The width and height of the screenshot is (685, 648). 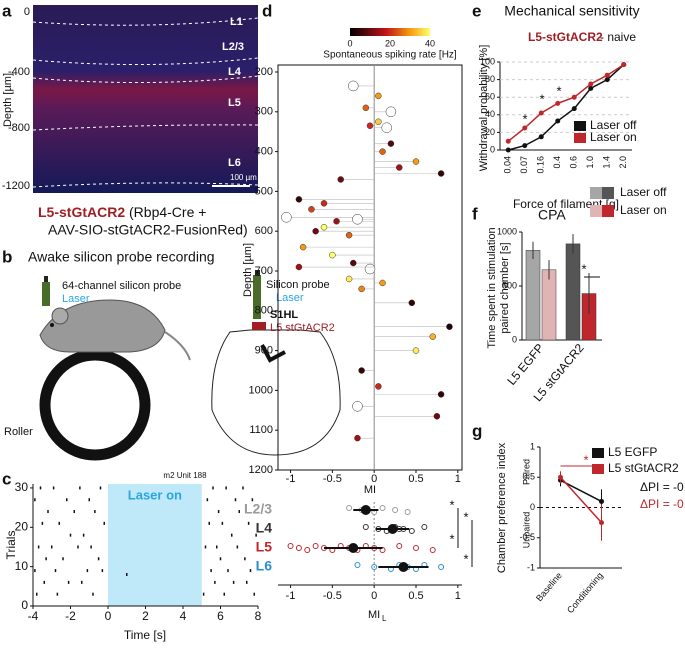 What do you see at coordinates (7, 256) in the screenshot?
I see `panel-letter: b` at bounding box center [7, 256].